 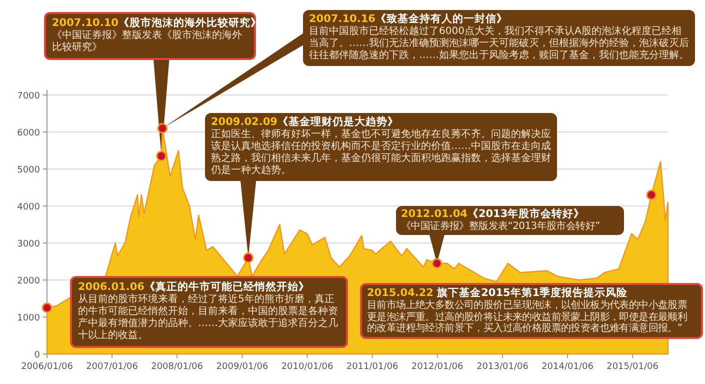 I want to click on x-tick-label: 2007/01/06, so click(x=112, y=367).